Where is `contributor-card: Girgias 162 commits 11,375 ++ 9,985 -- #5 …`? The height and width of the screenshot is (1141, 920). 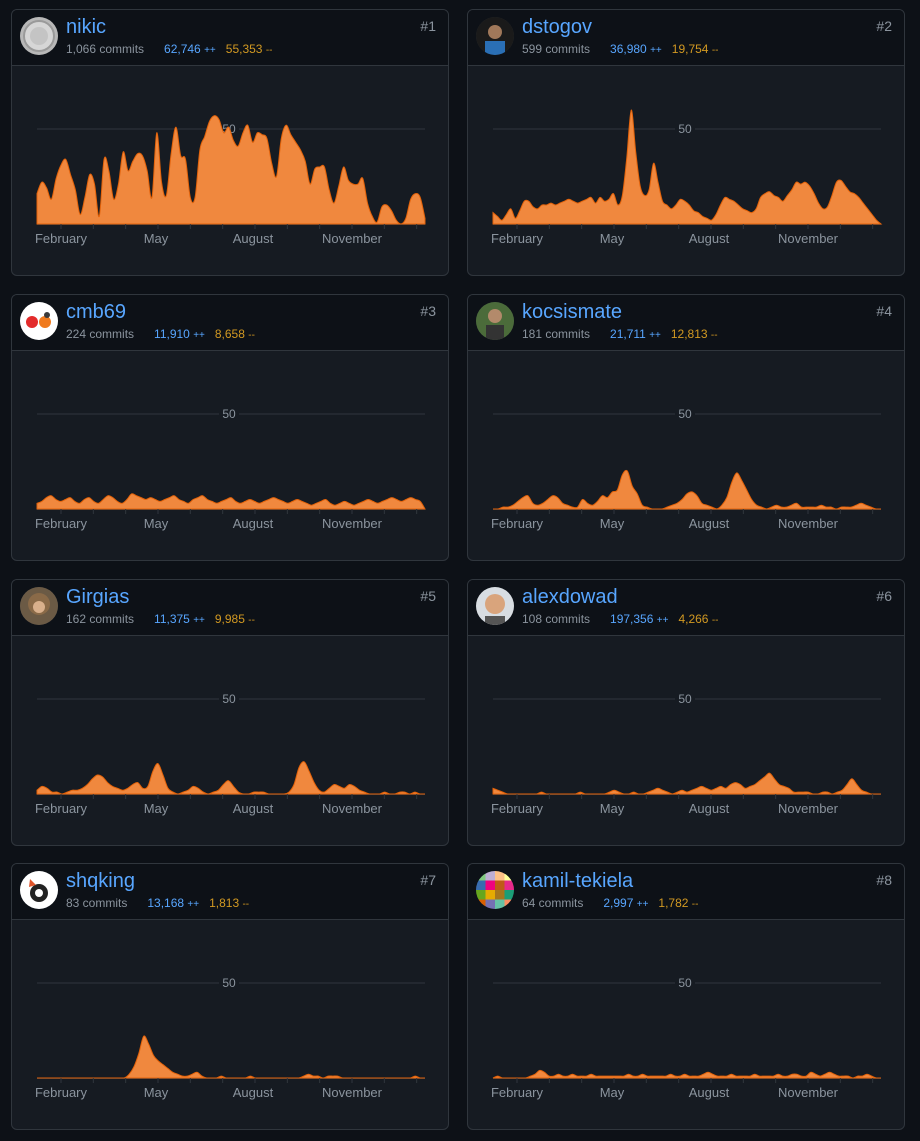 contributor-card: Girgias 162 commits 11,375 ++ 9,985 -- #5 … is located at coordinates (230, 712).